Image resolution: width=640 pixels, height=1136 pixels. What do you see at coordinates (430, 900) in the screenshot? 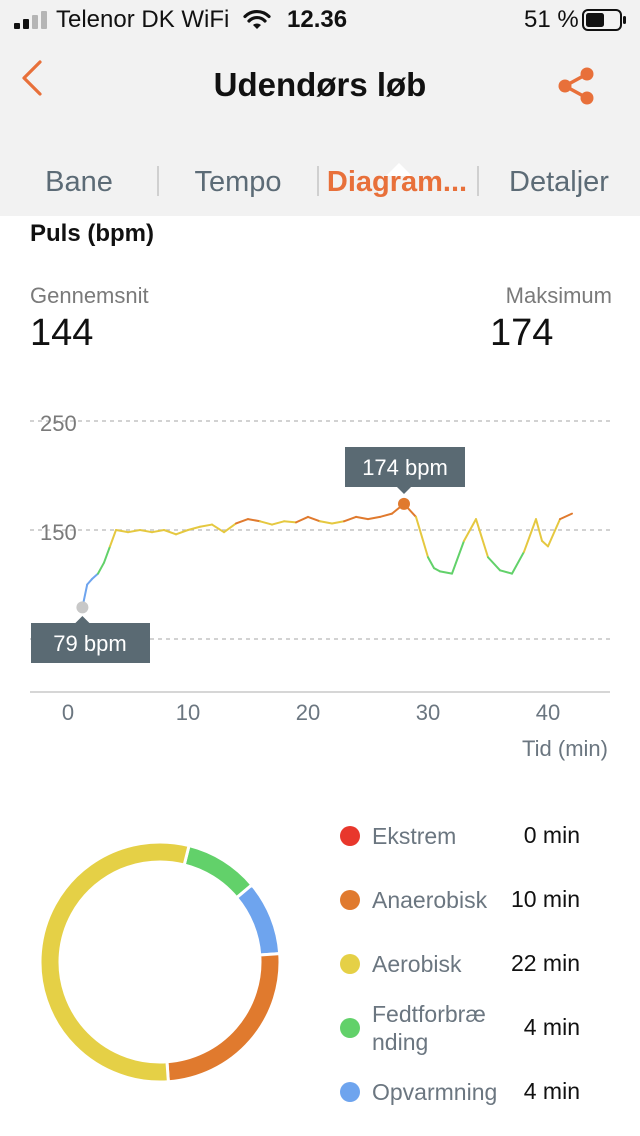
I see `legend-label: Anaerobisk` at bounding box center [430, 900].